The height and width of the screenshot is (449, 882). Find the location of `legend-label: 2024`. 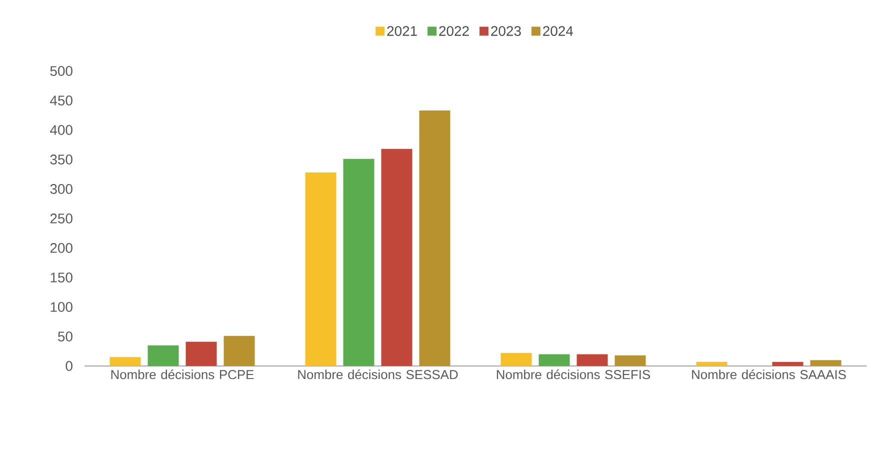

legend-label: 2024 is located at coordinates (558, 31).